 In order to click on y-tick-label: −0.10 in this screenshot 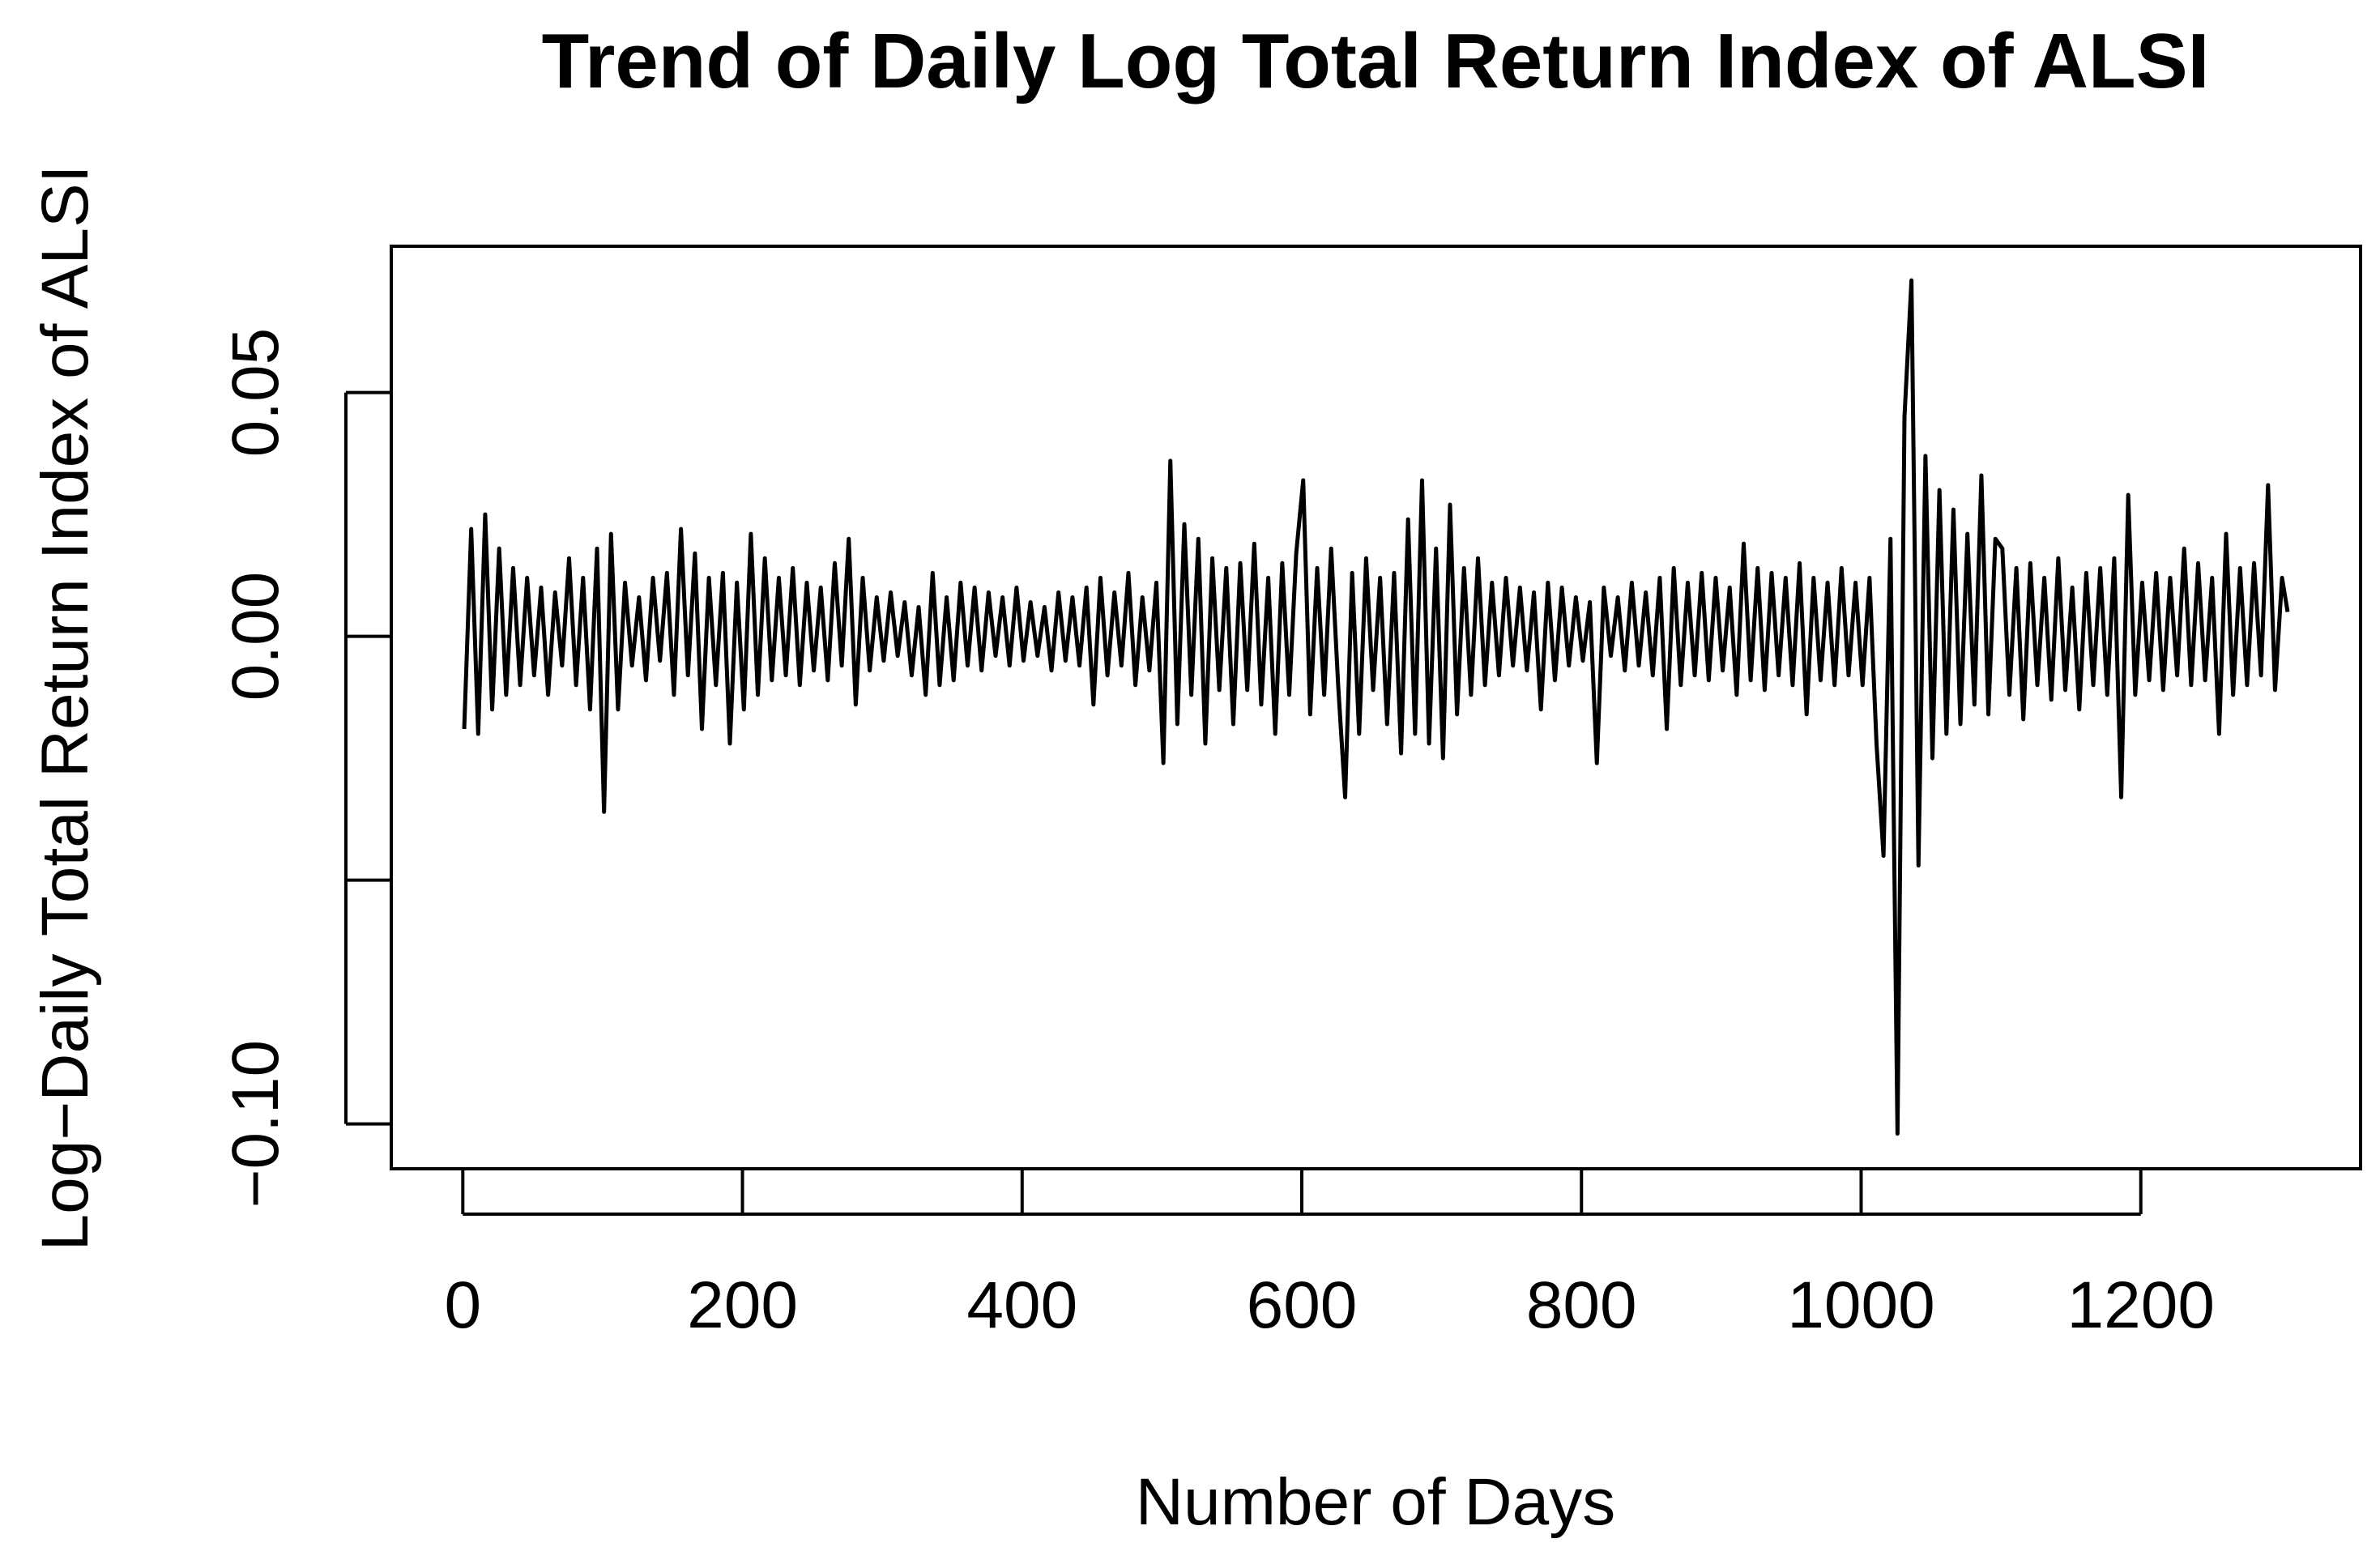, I will do `click(256, 1124)`.